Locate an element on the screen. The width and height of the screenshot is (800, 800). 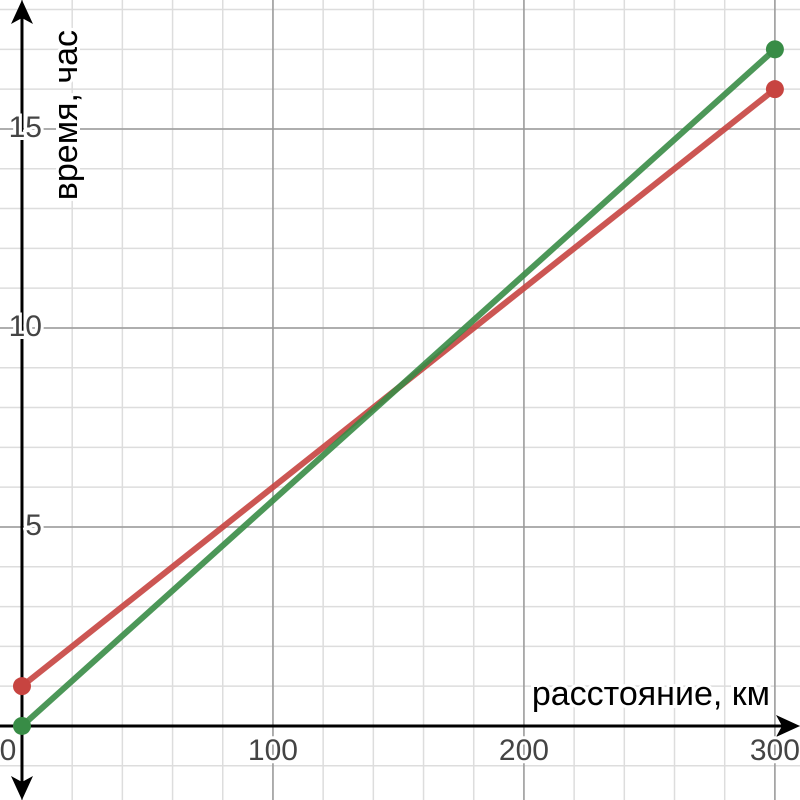
x-tick-label: 200 is located at coordinates (524, 750).